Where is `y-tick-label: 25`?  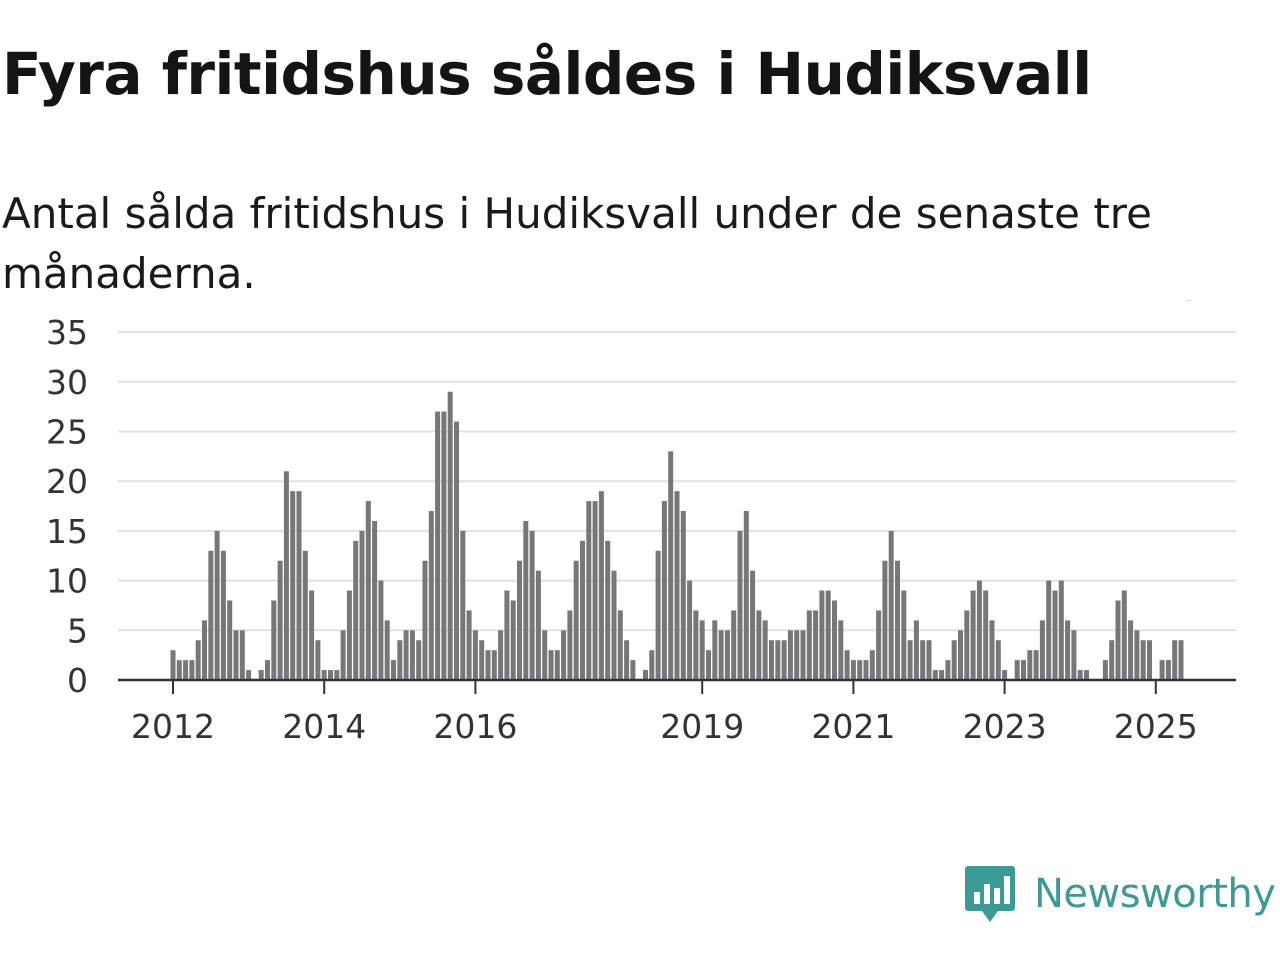 y-tick-label: 25 is located at coordinates (67, 432).